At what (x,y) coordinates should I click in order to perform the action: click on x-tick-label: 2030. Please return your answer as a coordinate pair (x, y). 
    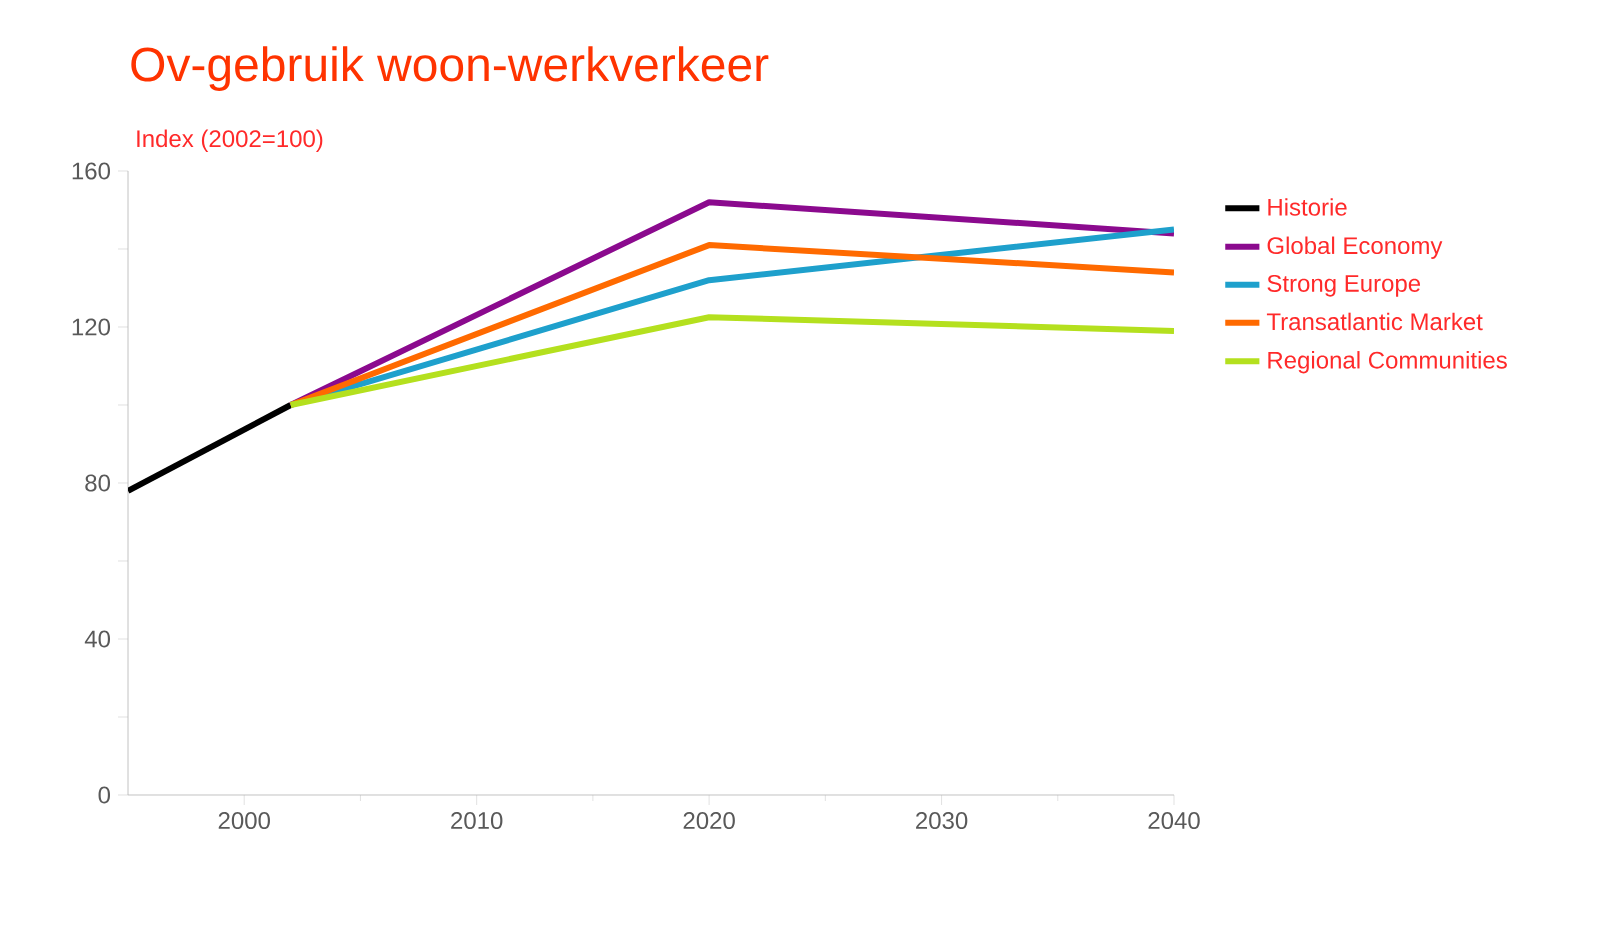
    Looking at the image, I should click on (942, 821).